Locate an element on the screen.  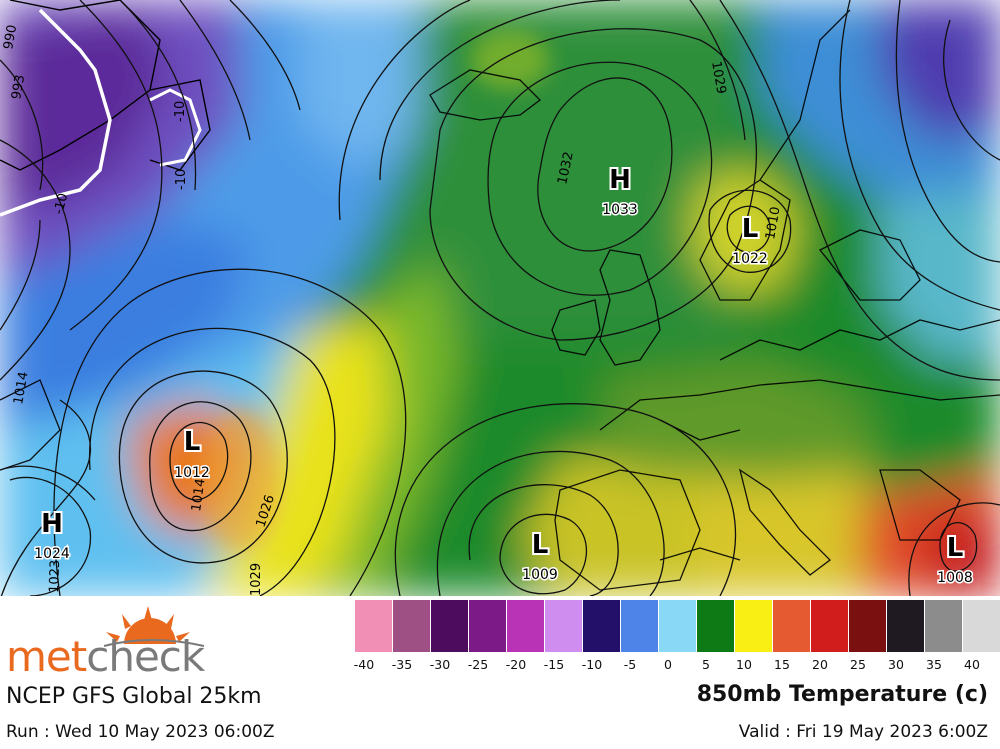
pressure-center-h-1024: H 1024 is located at coordinates (52, 535).